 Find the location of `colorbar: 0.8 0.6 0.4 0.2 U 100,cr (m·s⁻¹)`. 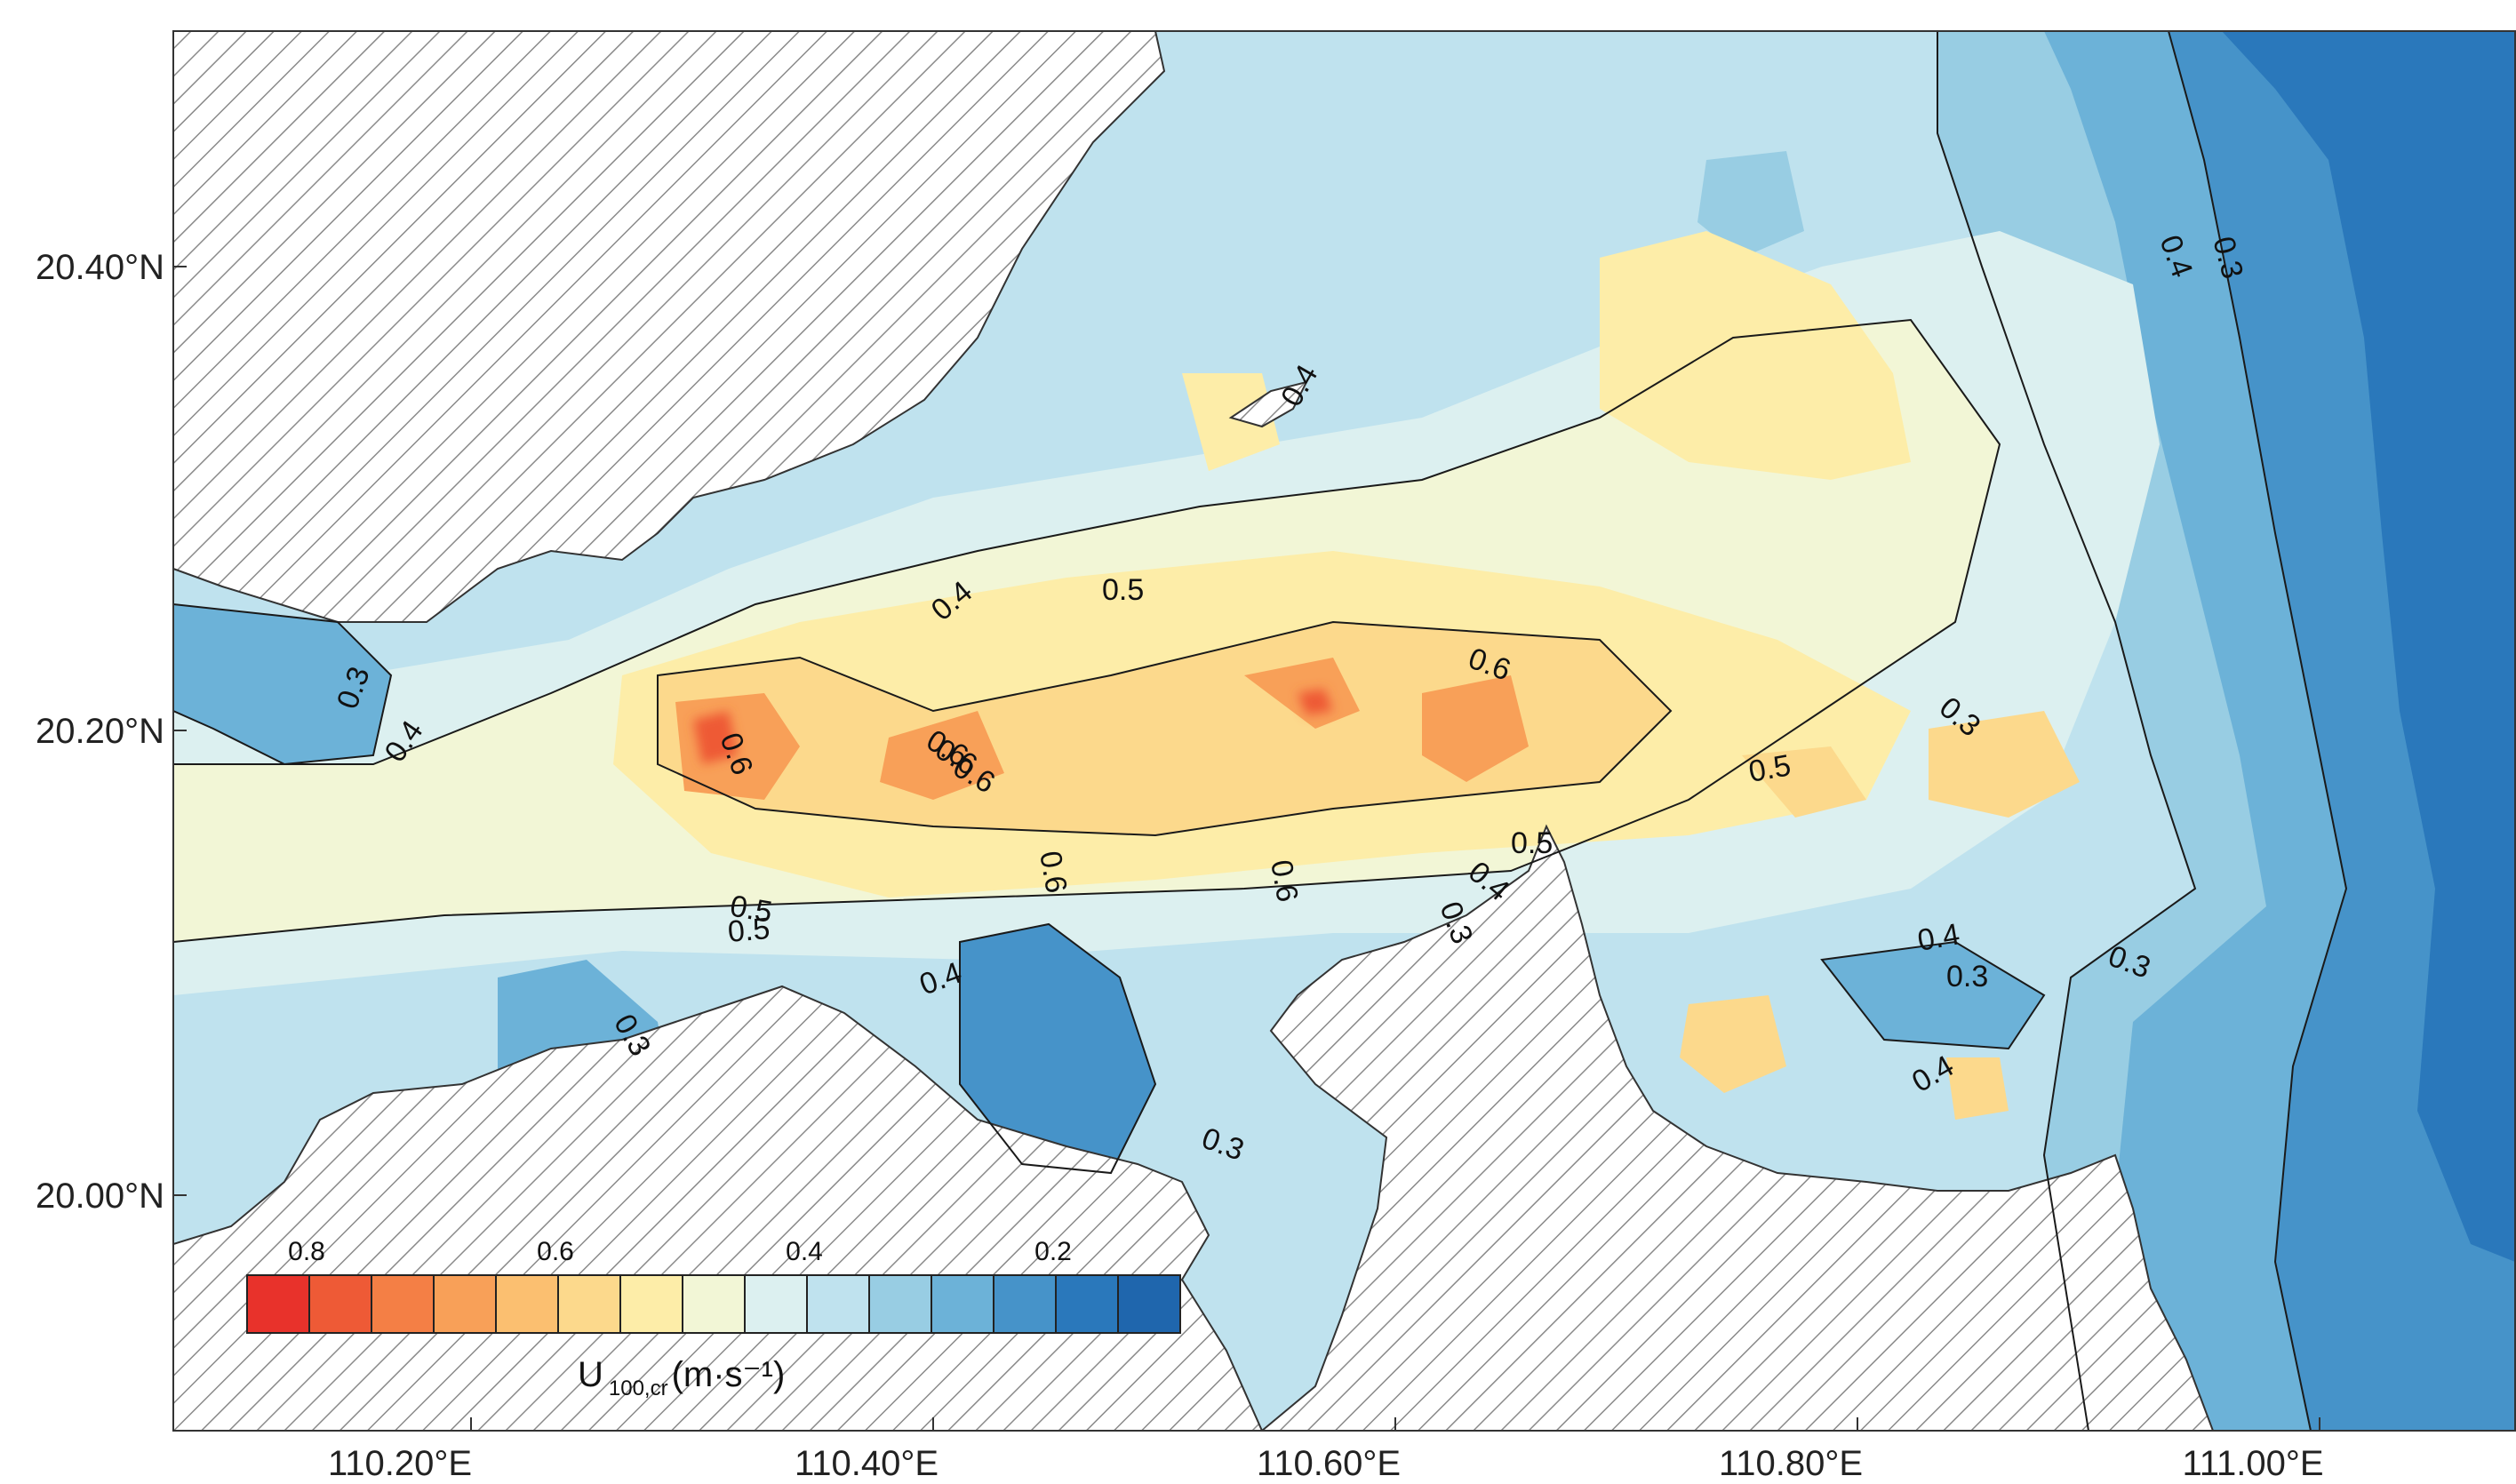

colorbar: 0.8 0.6 0.4 0.2 U 100,cr (m·s⁻¹) is located at coordinates (713, 1319).